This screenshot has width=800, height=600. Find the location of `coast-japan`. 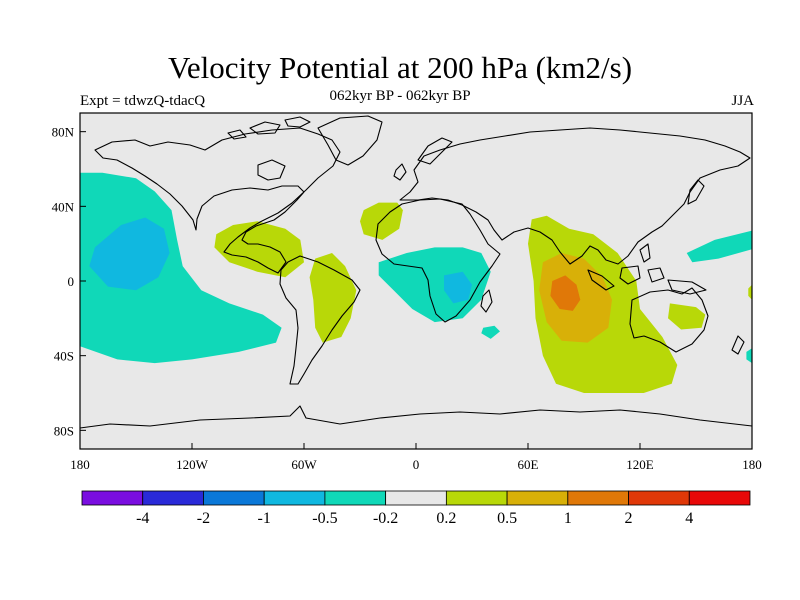

coast-japan is located at coordinates (696, 192).